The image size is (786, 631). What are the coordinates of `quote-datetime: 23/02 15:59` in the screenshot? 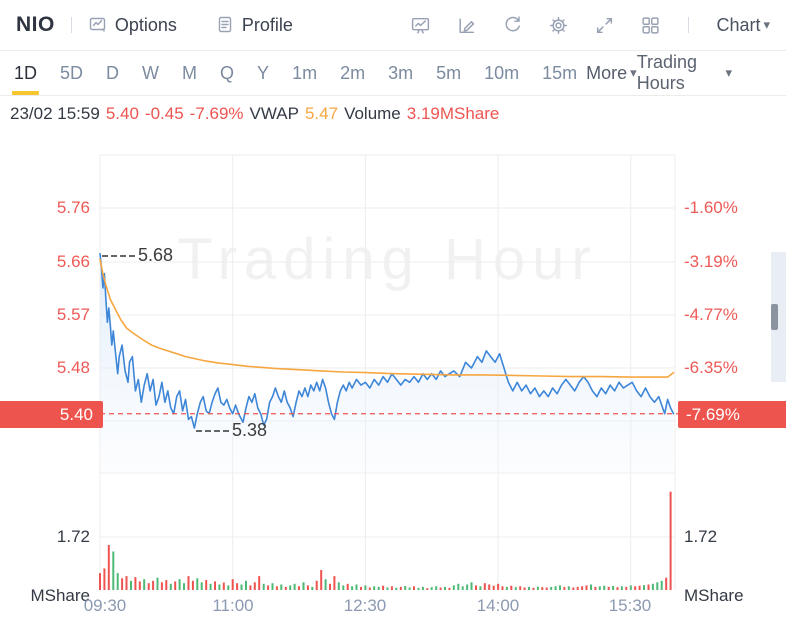 It's located at (55, 113).